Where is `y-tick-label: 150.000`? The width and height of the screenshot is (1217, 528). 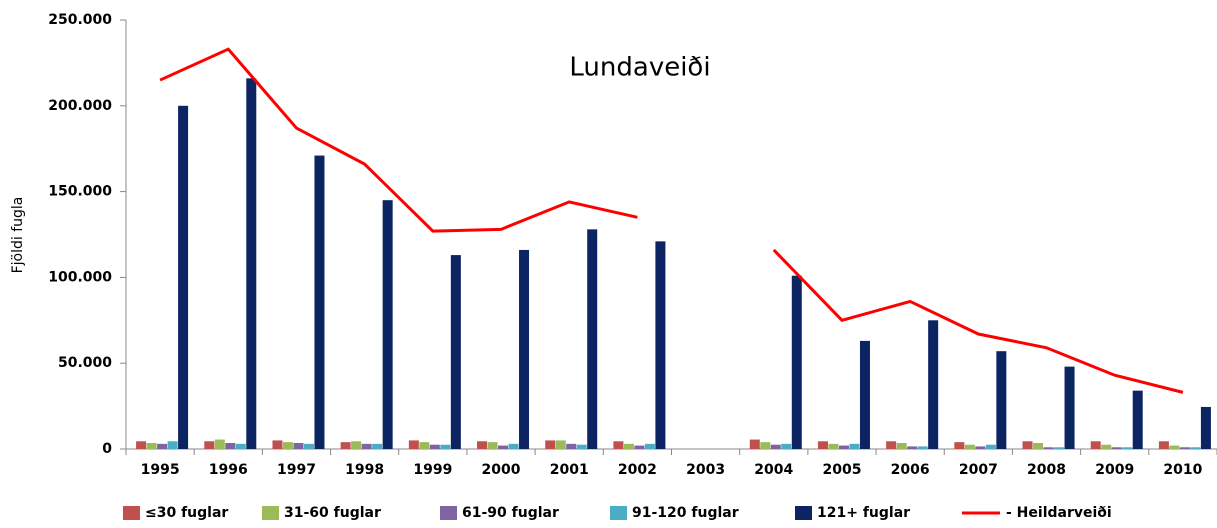
y-tick-label: 150.000 is located at coordinates (80, 192).